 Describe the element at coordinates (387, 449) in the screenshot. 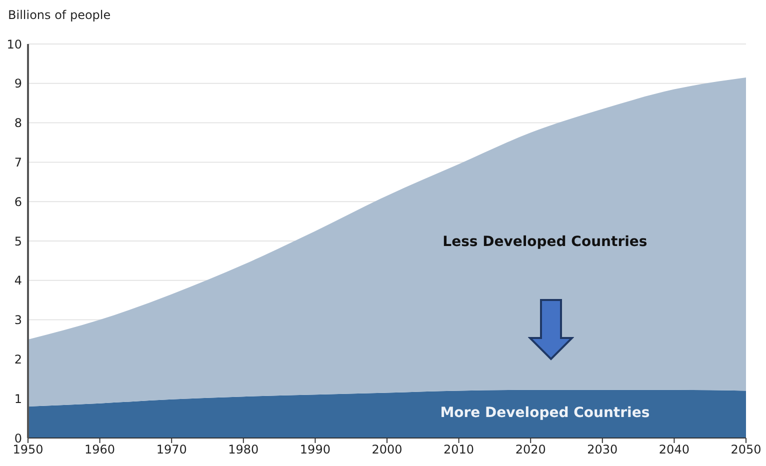

I see `x-tick-label: 2000` at that location.